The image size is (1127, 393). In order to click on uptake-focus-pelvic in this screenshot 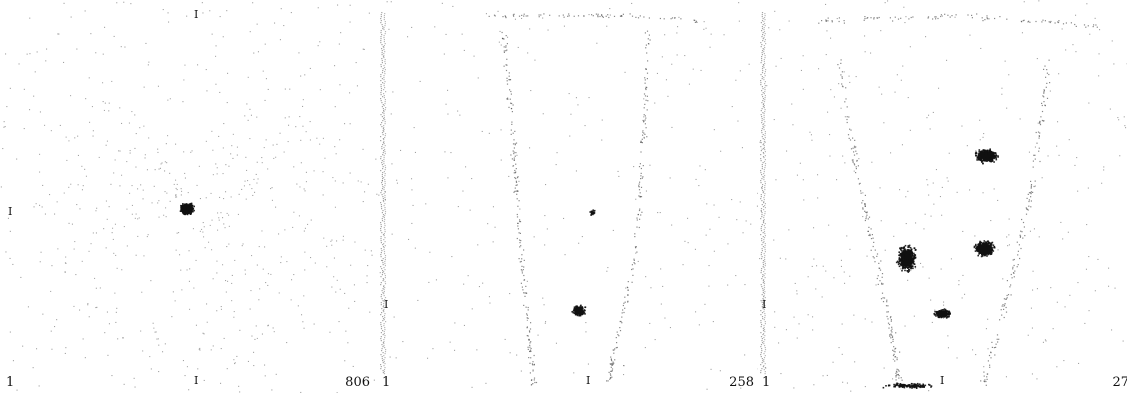, I will do `click(583, 263)`.